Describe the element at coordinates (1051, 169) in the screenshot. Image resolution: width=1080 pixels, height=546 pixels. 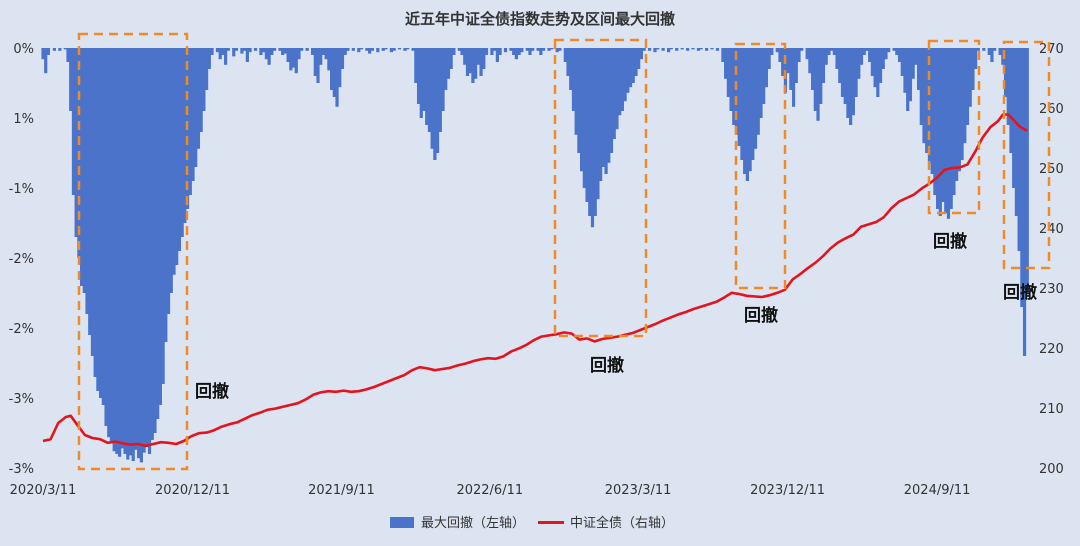
I see `right-axis-tick-label: 250` at that location.